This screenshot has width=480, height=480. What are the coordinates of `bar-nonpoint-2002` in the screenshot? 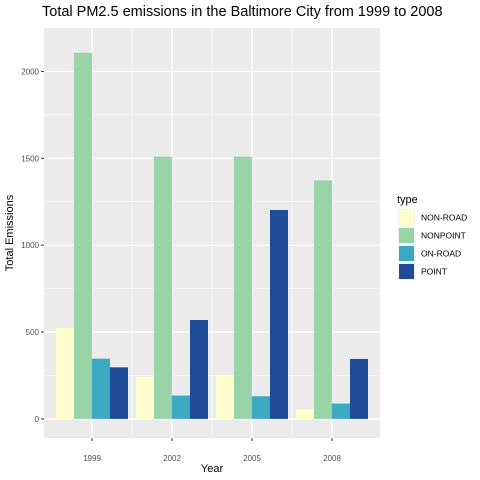 It's located at (163, 287).